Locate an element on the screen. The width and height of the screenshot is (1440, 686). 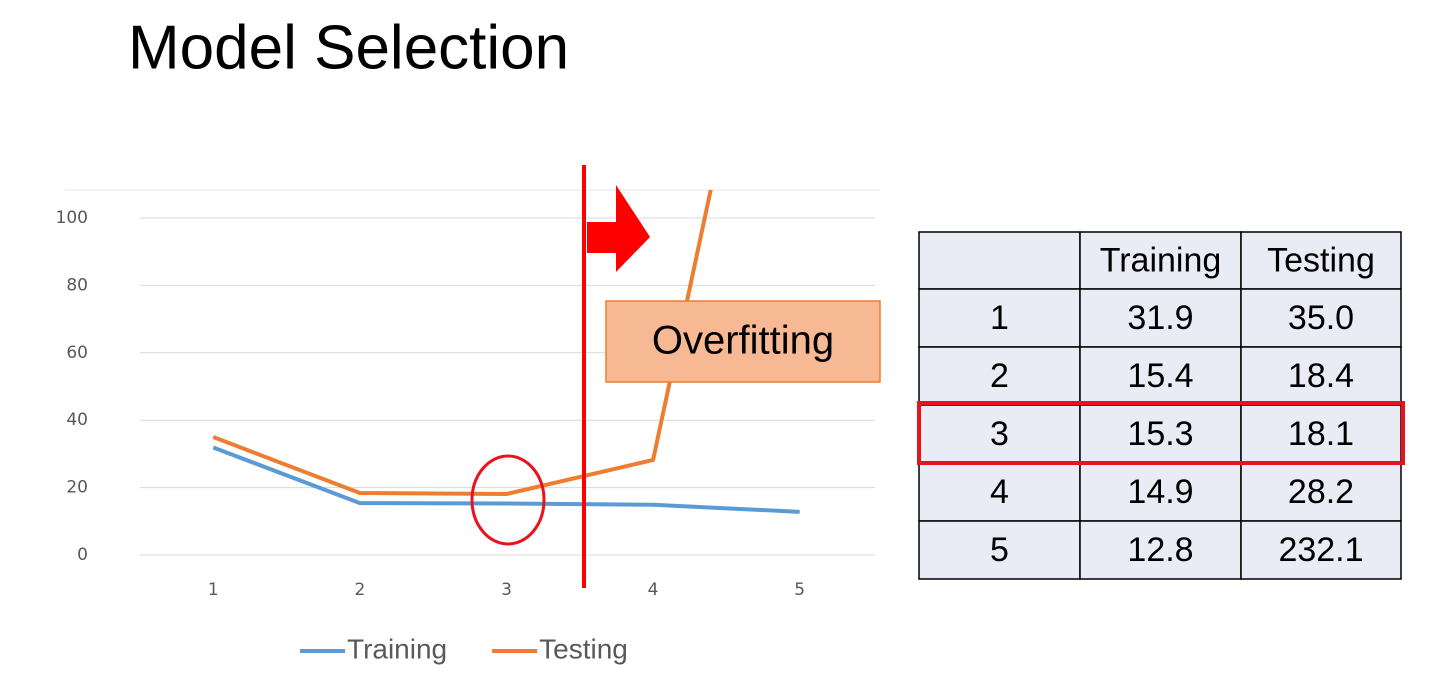
table-value: 18.4 is located at coordinates (1321, 376).